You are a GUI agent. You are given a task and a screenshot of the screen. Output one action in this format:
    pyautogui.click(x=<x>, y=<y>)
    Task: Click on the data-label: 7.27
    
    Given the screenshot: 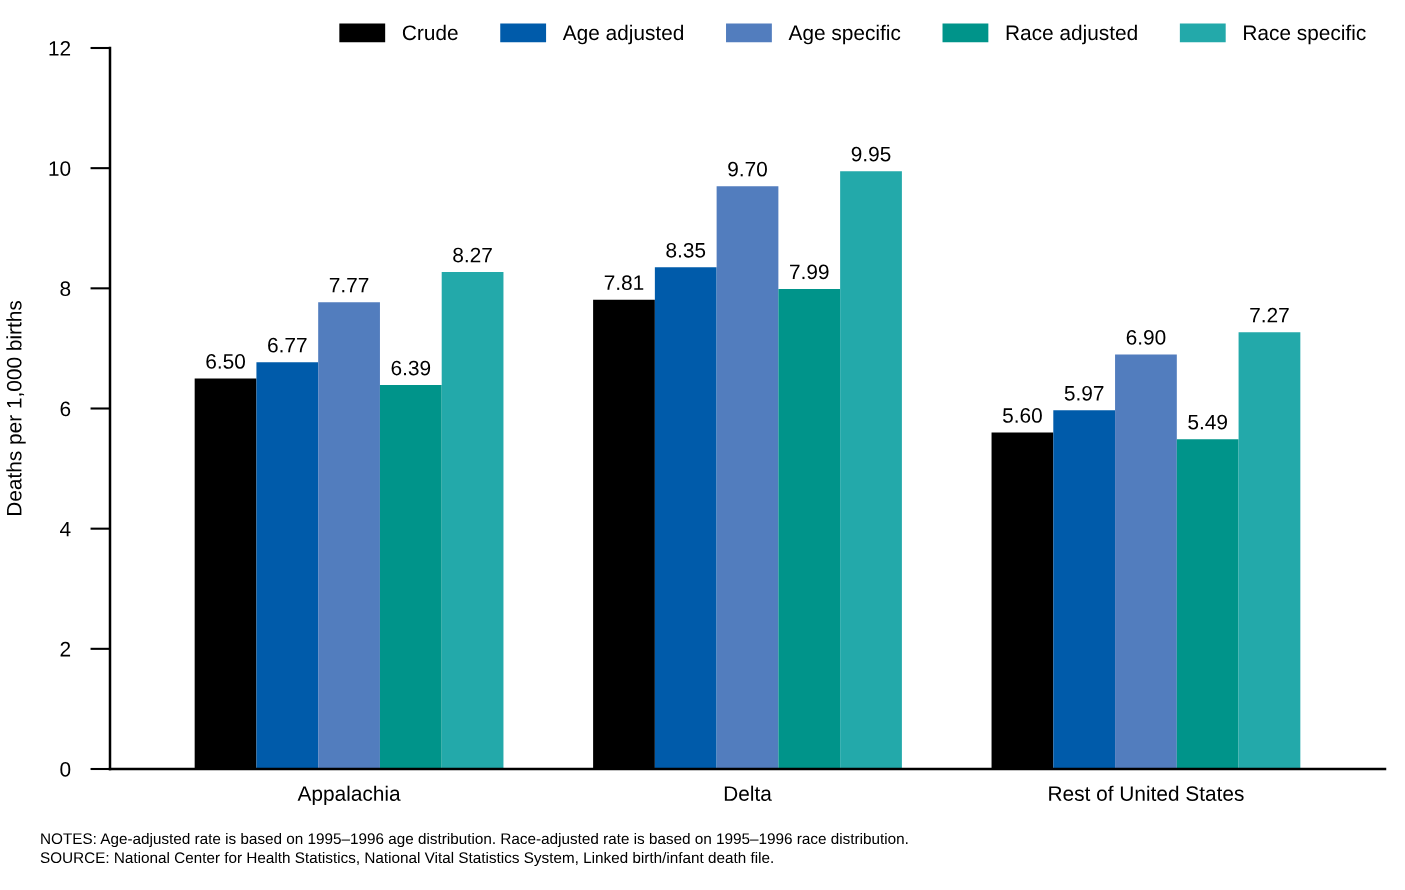 What is the action you would take?
    pyautogui.click(x=1269, y=315)
    